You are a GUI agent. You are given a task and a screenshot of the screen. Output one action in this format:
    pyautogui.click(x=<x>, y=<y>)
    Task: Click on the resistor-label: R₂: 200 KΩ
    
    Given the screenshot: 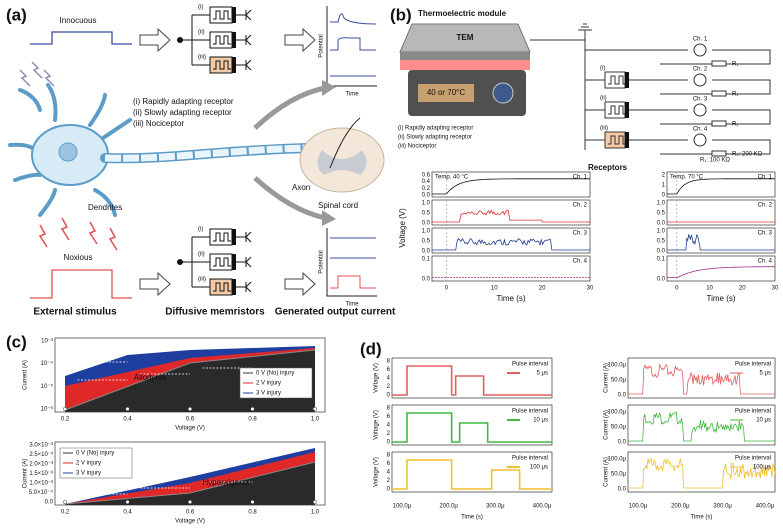 What is the action you would take?
    pyautogui.click(x=747, y=155)
    